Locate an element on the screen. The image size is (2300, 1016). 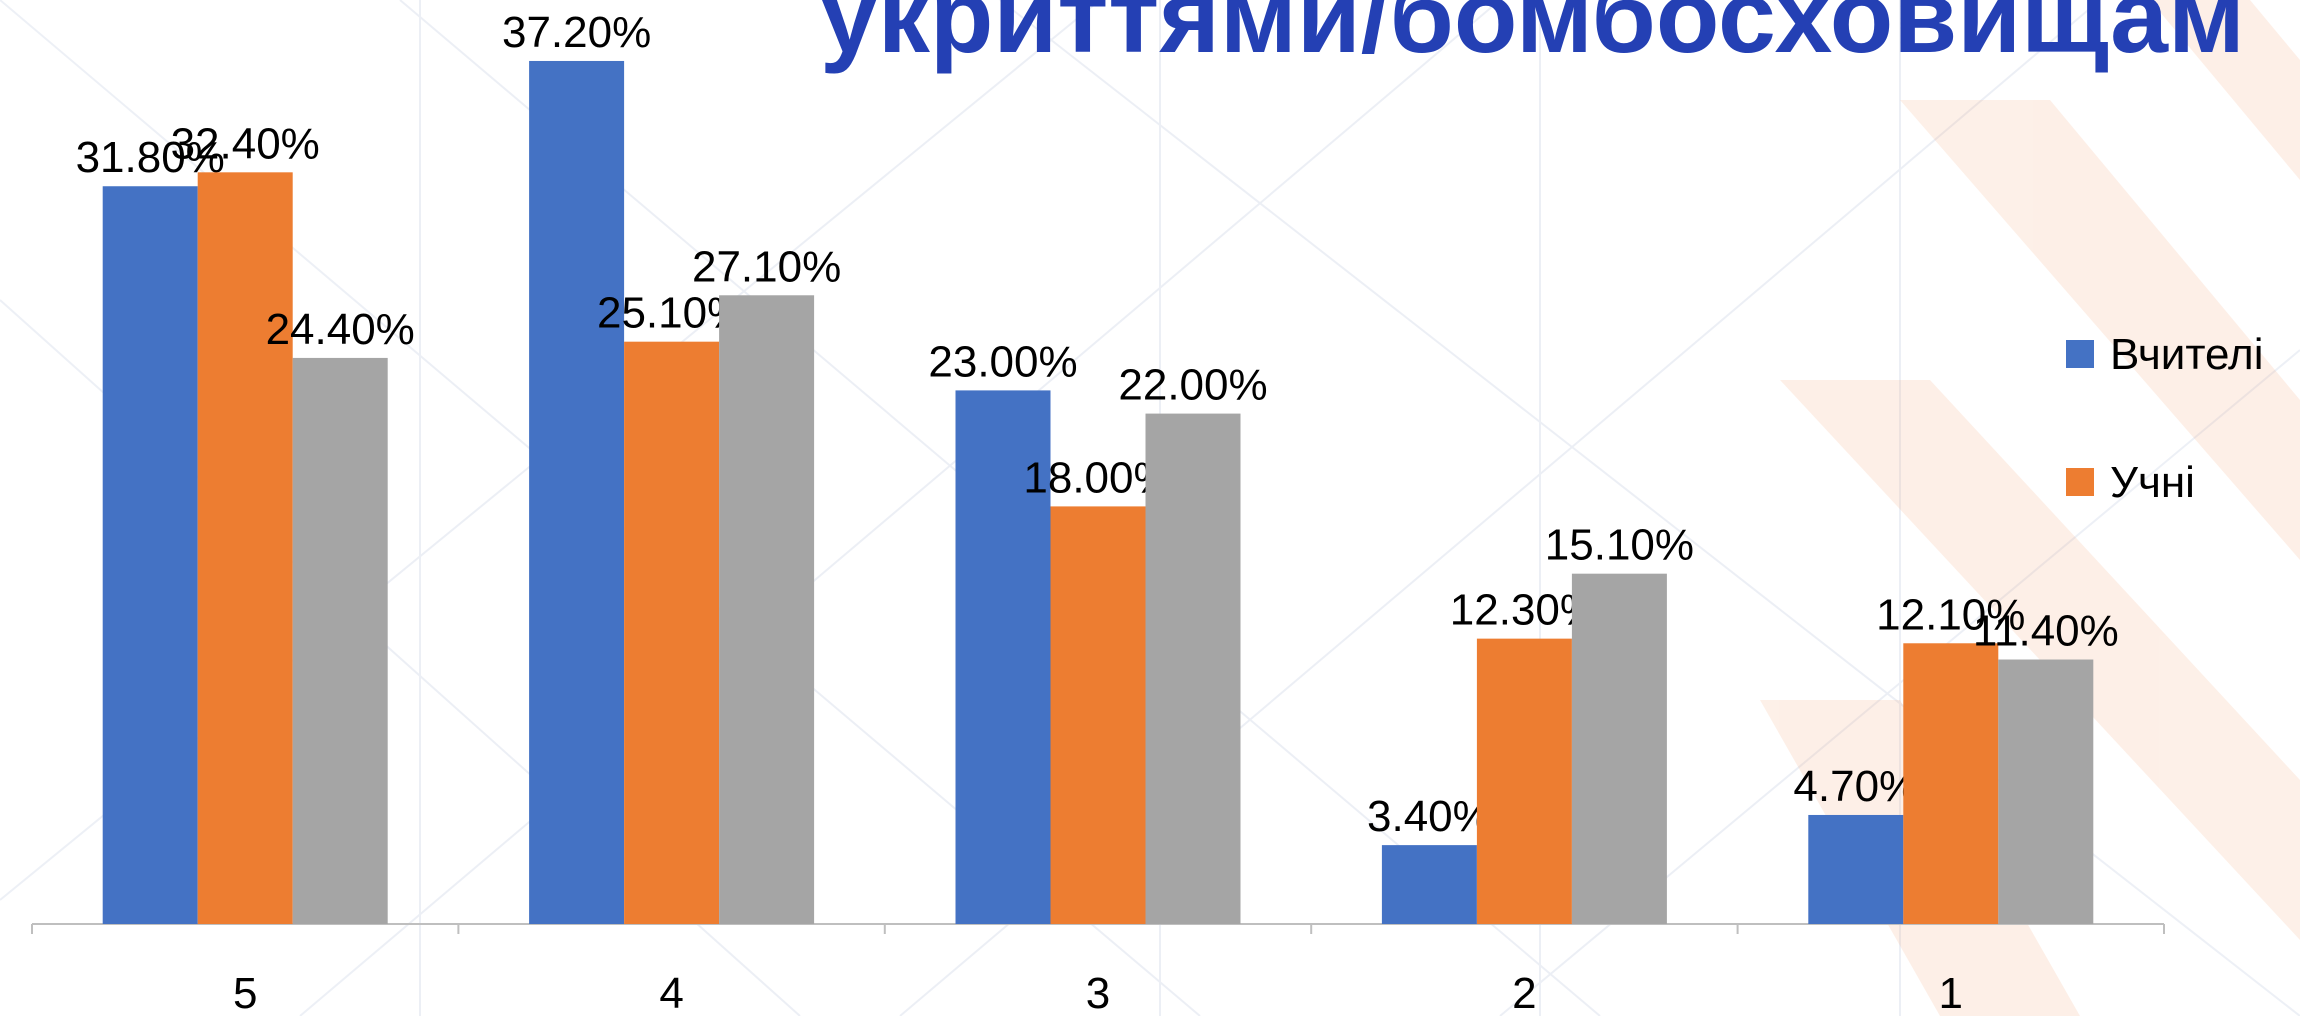
data-label: 11.40% is located at coordinates (2046, 631).